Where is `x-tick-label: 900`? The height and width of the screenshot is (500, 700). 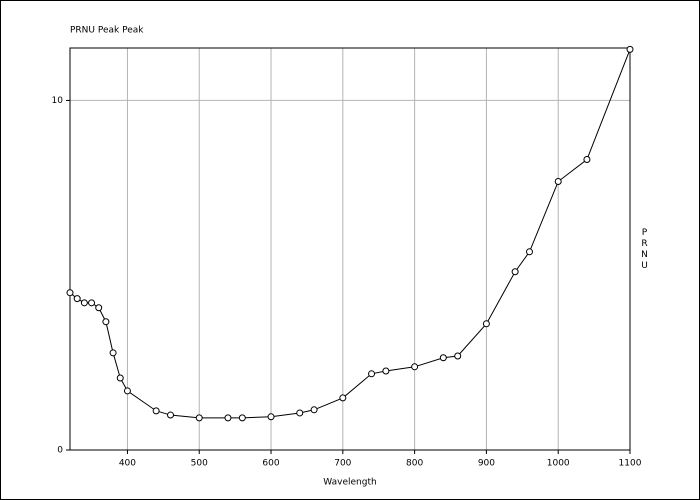 x-tick-label: 900 is located at coordinates (486, 464).